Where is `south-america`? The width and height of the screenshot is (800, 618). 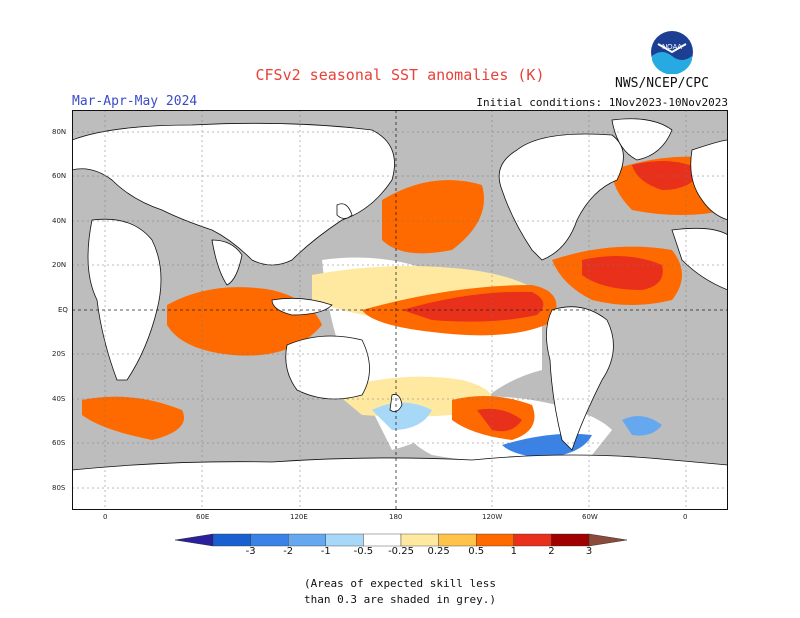
south-america is located at coordinates (580, 378).